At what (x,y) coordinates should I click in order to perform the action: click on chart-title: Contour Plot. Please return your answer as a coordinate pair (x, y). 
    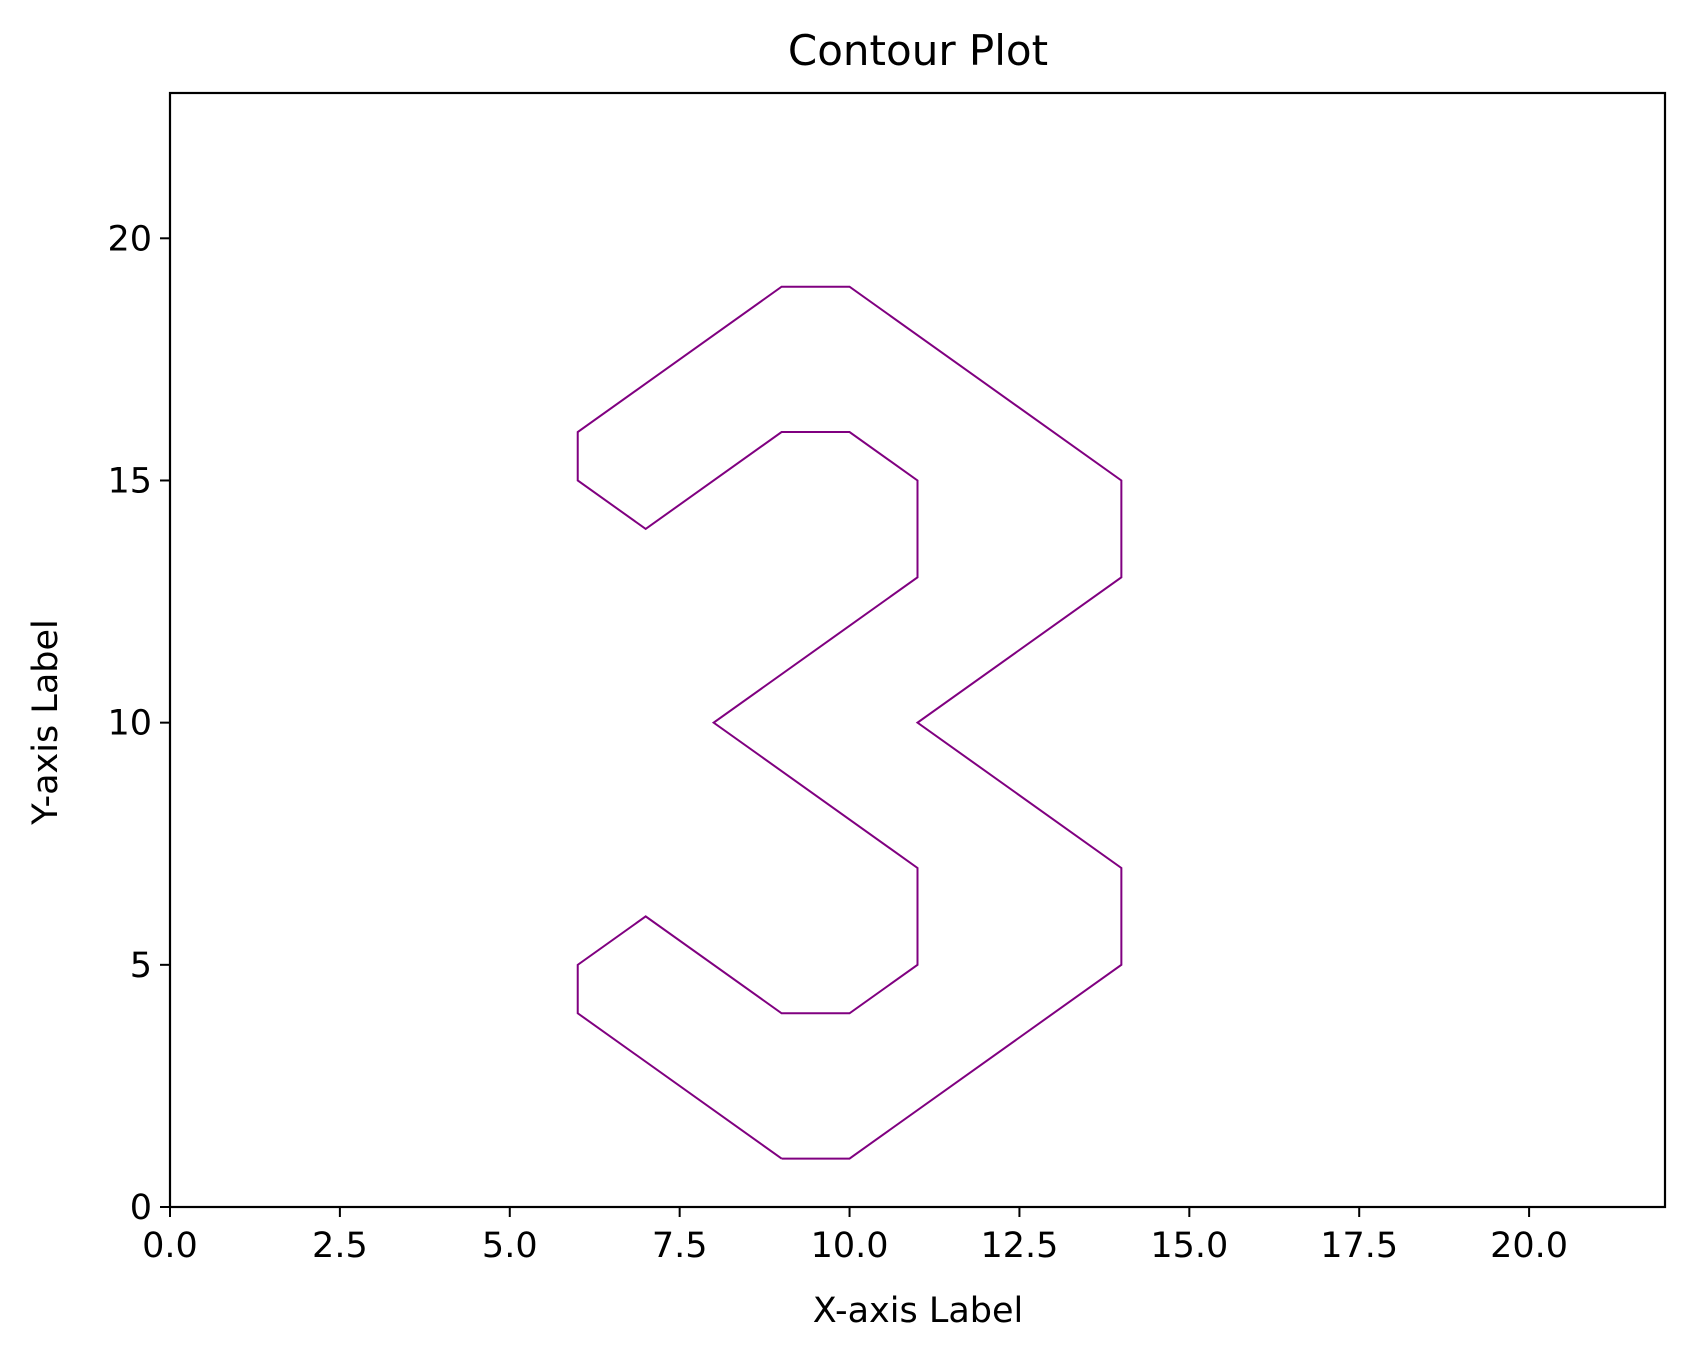
    Looking at the image, I should click on (918, 50).